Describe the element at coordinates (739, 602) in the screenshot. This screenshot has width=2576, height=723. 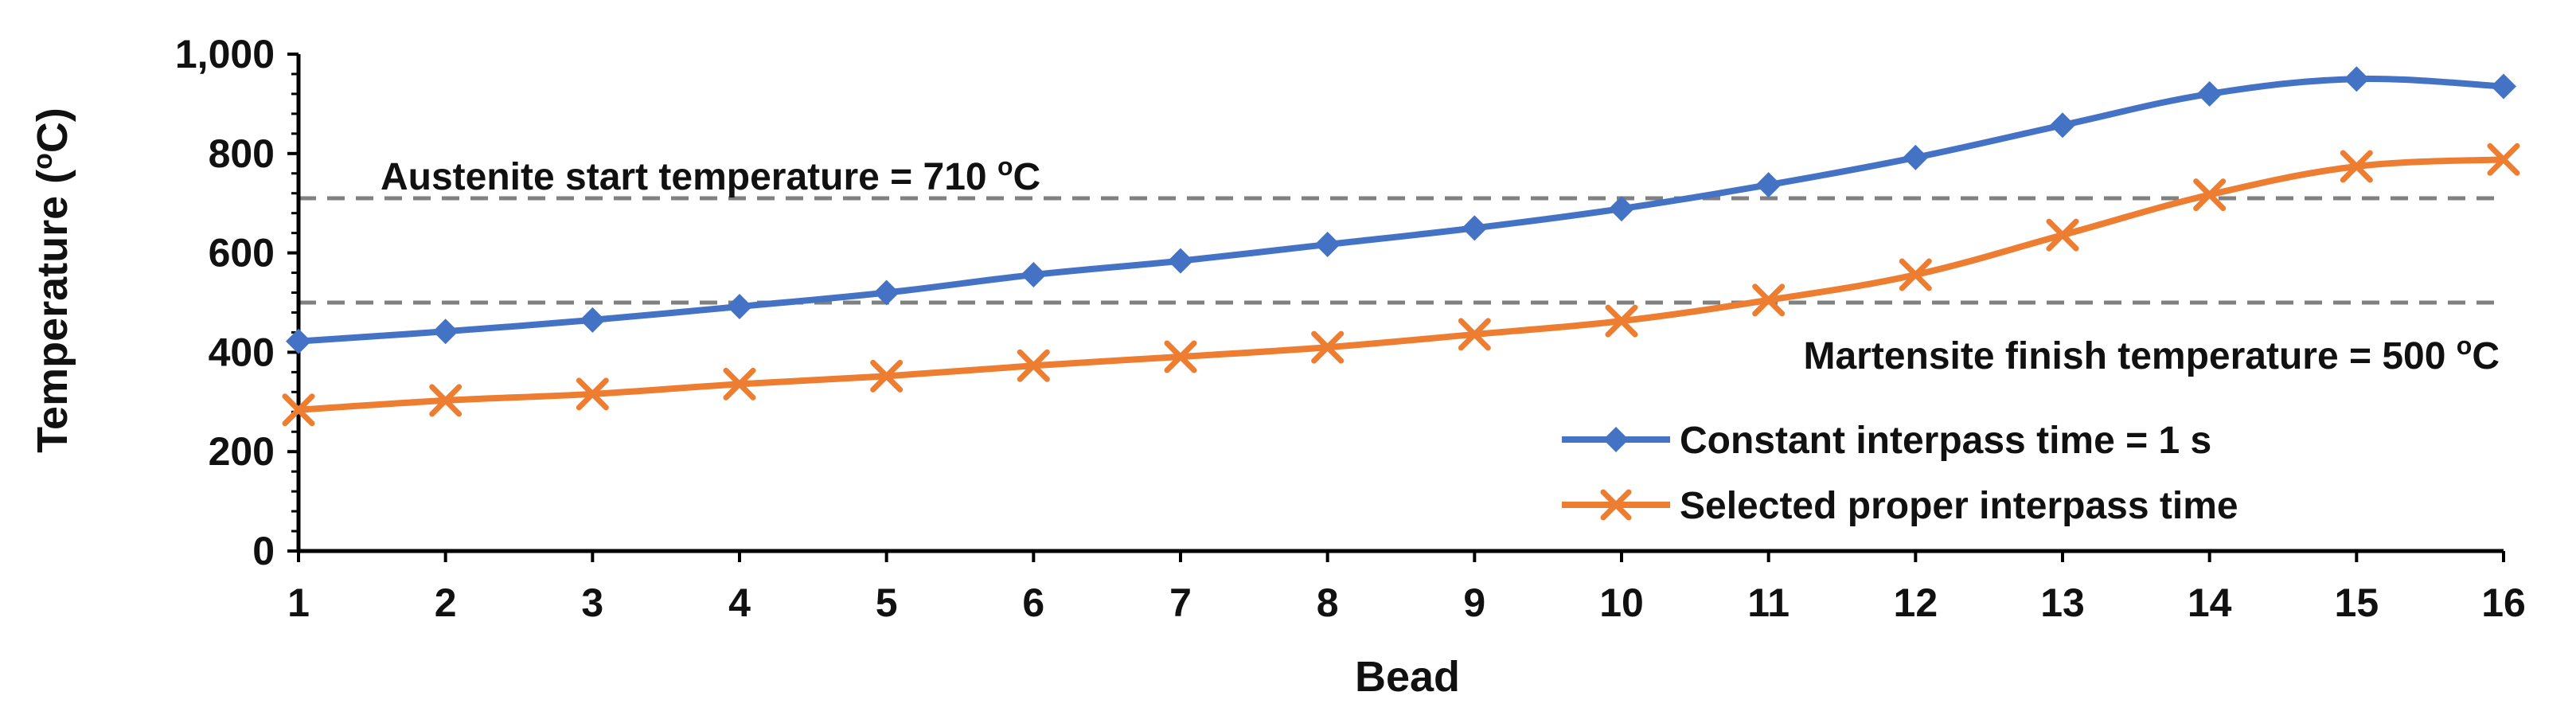
I see `x-tick-label: 4` at that location.